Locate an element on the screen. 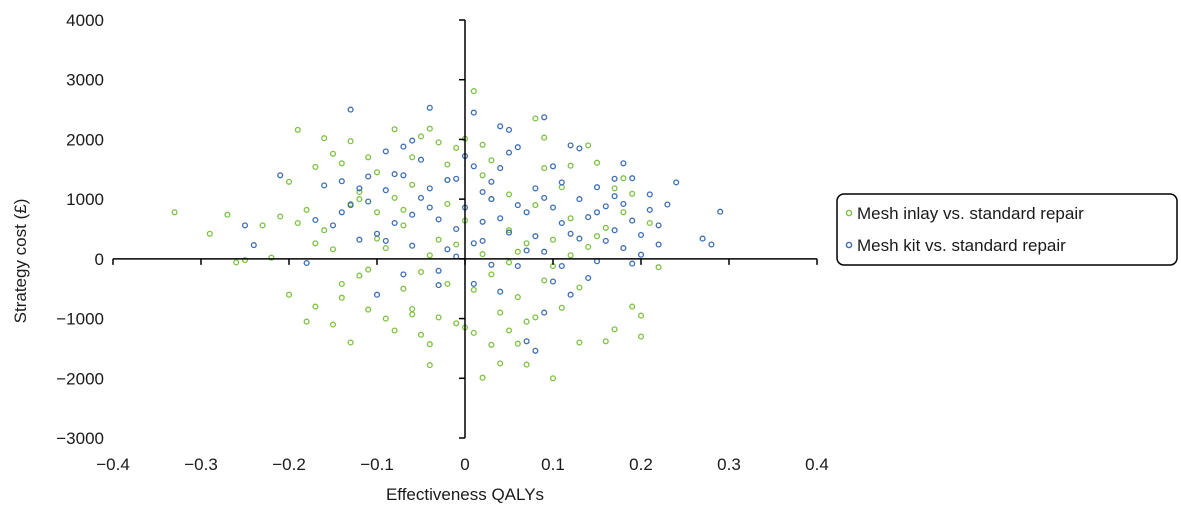 This screenshot has width=1181, height=506. x-tick-label: 0.3 is located at coordinates (729, 464).